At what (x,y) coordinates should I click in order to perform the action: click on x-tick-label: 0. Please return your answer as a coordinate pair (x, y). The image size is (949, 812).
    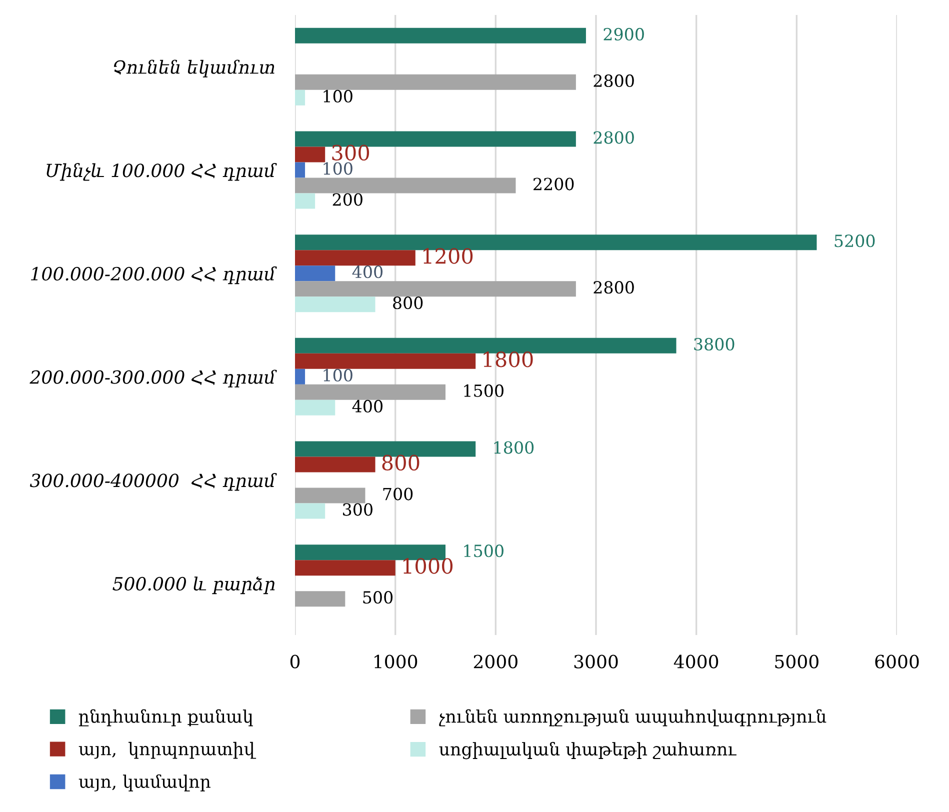
    Looking at the image, I should click on (295, 661).